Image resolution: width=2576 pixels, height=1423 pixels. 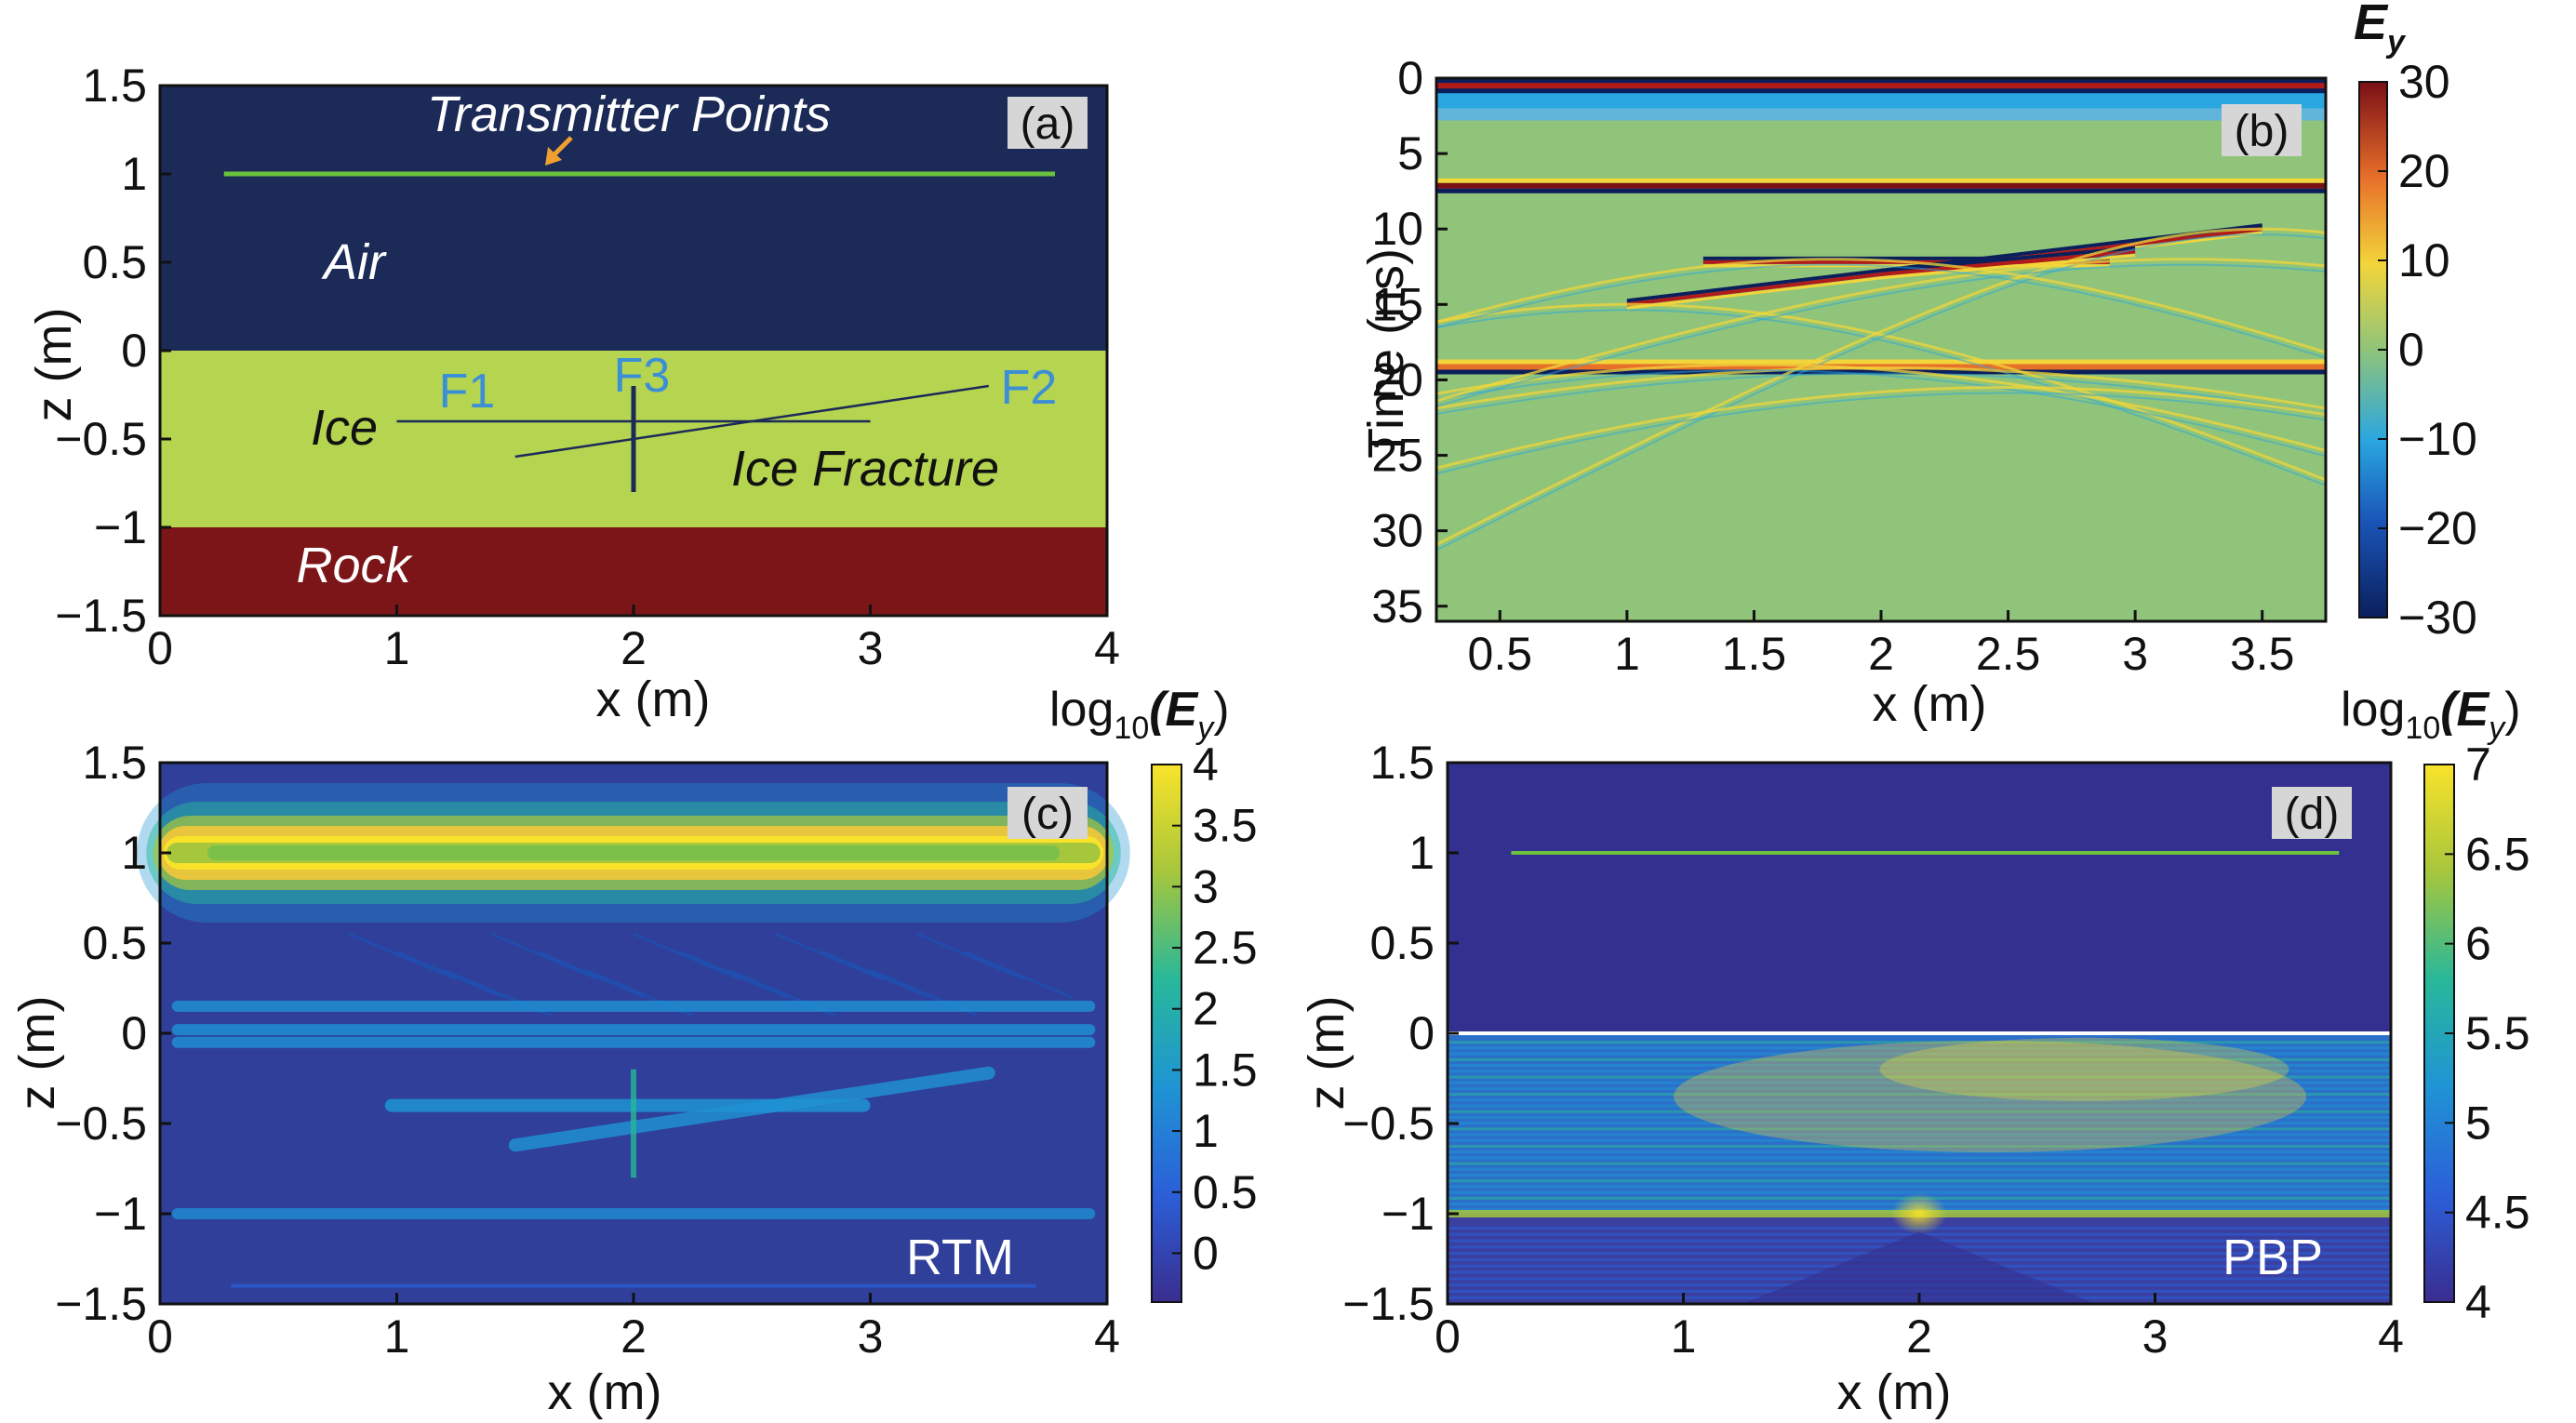 What do you see at coordinates (960, 1257) in the screenshot?
I see `panel-c-method: RTM` at bounding box center [960, 1257].